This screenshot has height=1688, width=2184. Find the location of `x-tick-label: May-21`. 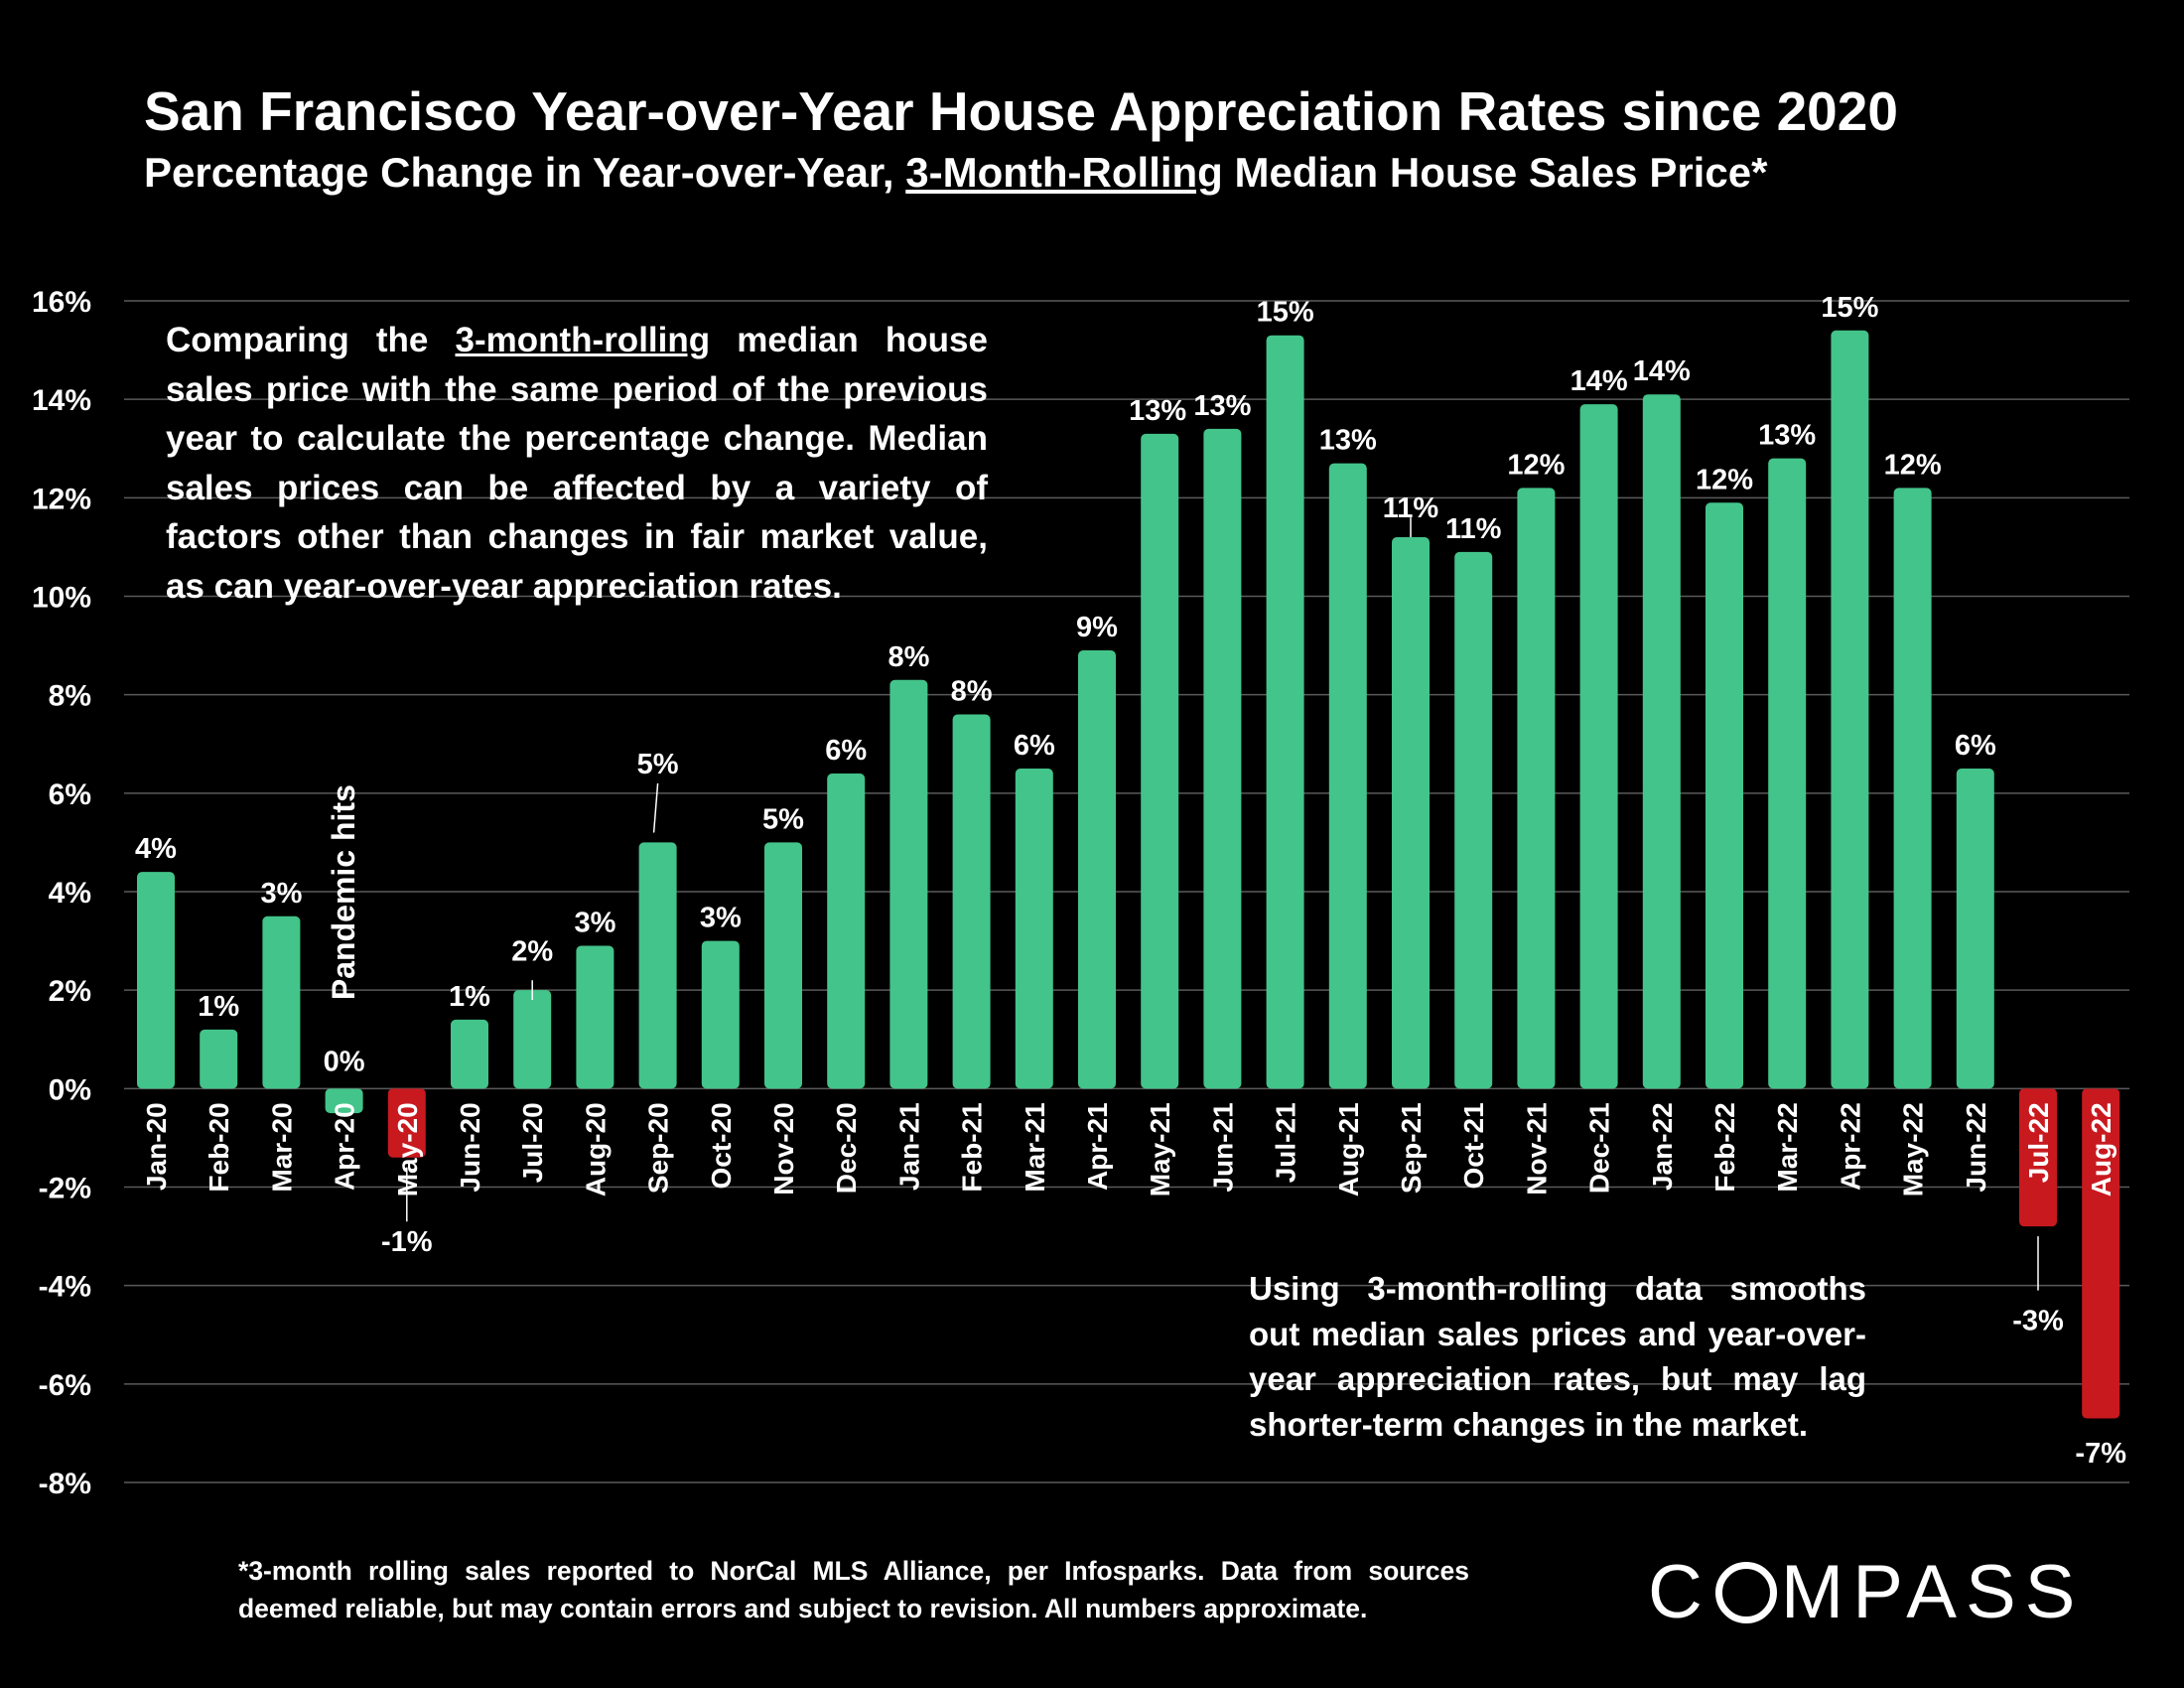

x-tick-label: May-21 is located at coordinates (1160, 1149).